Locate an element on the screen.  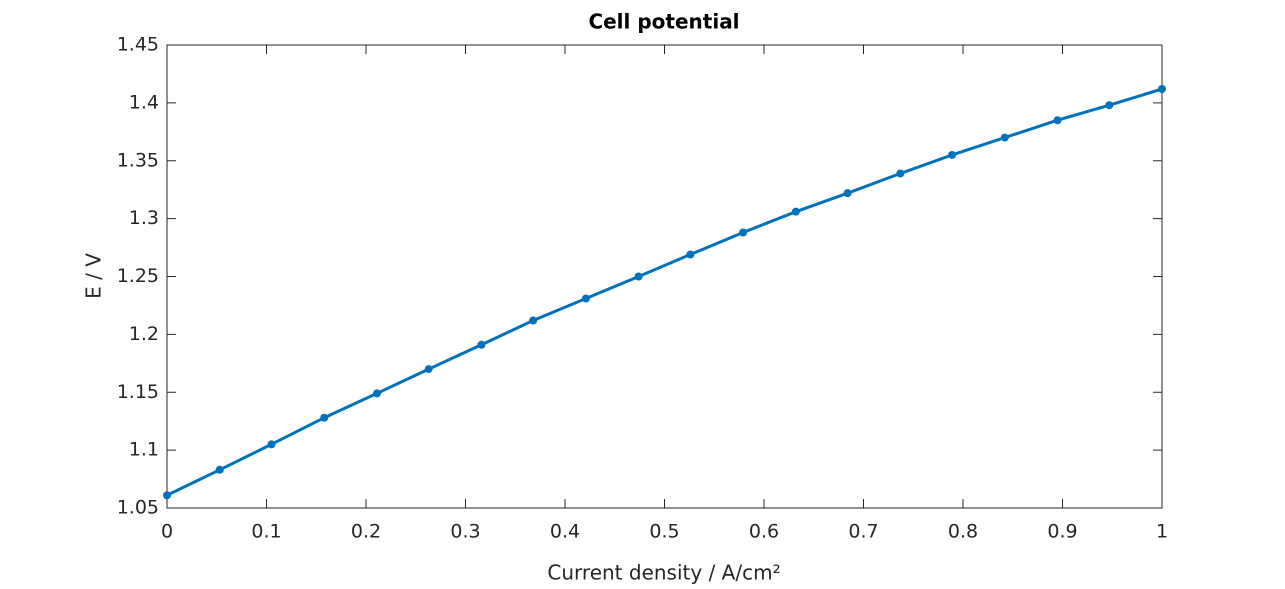
y-tick-label: 1.2 is located at coordinates (144, 334).